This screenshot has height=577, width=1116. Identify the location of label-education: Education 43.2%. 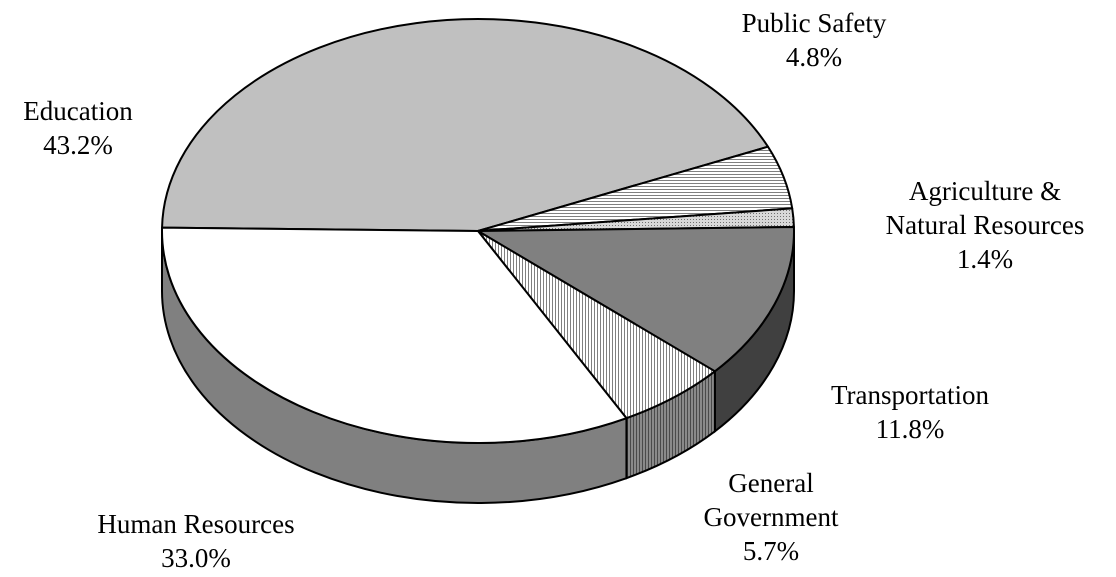
(78, 128).